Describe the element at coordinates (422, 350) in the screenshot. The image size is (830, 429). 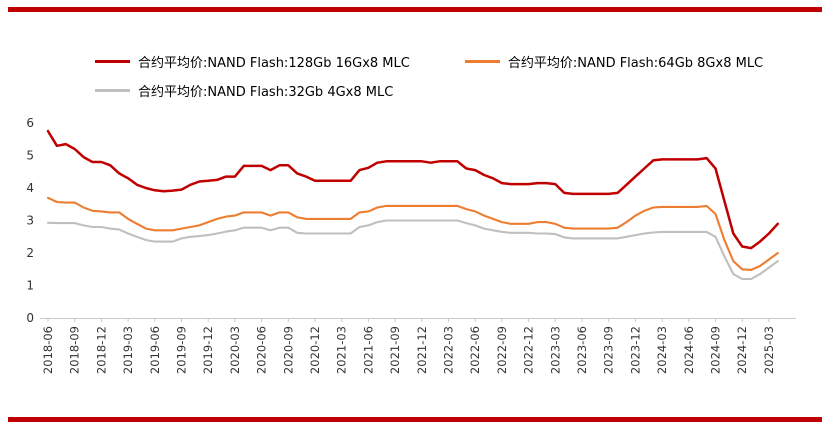
I see `x-tick-label: 2021-12` at that location.